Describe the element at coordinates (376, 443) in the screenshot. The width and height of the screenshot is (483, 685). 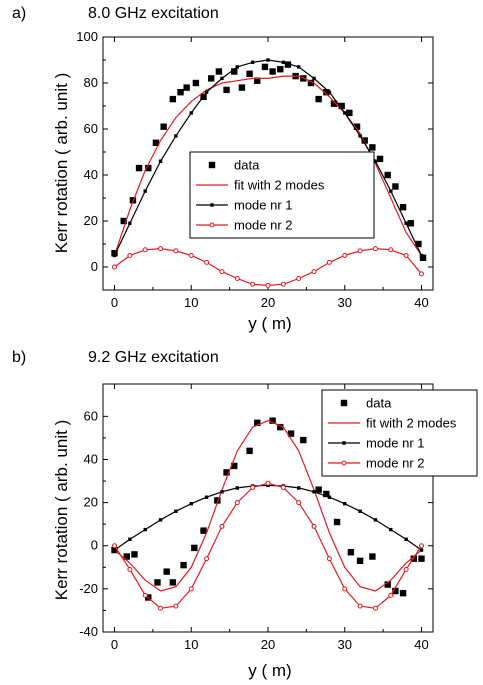
I see `legend-entry: mode nr 1` at that location.